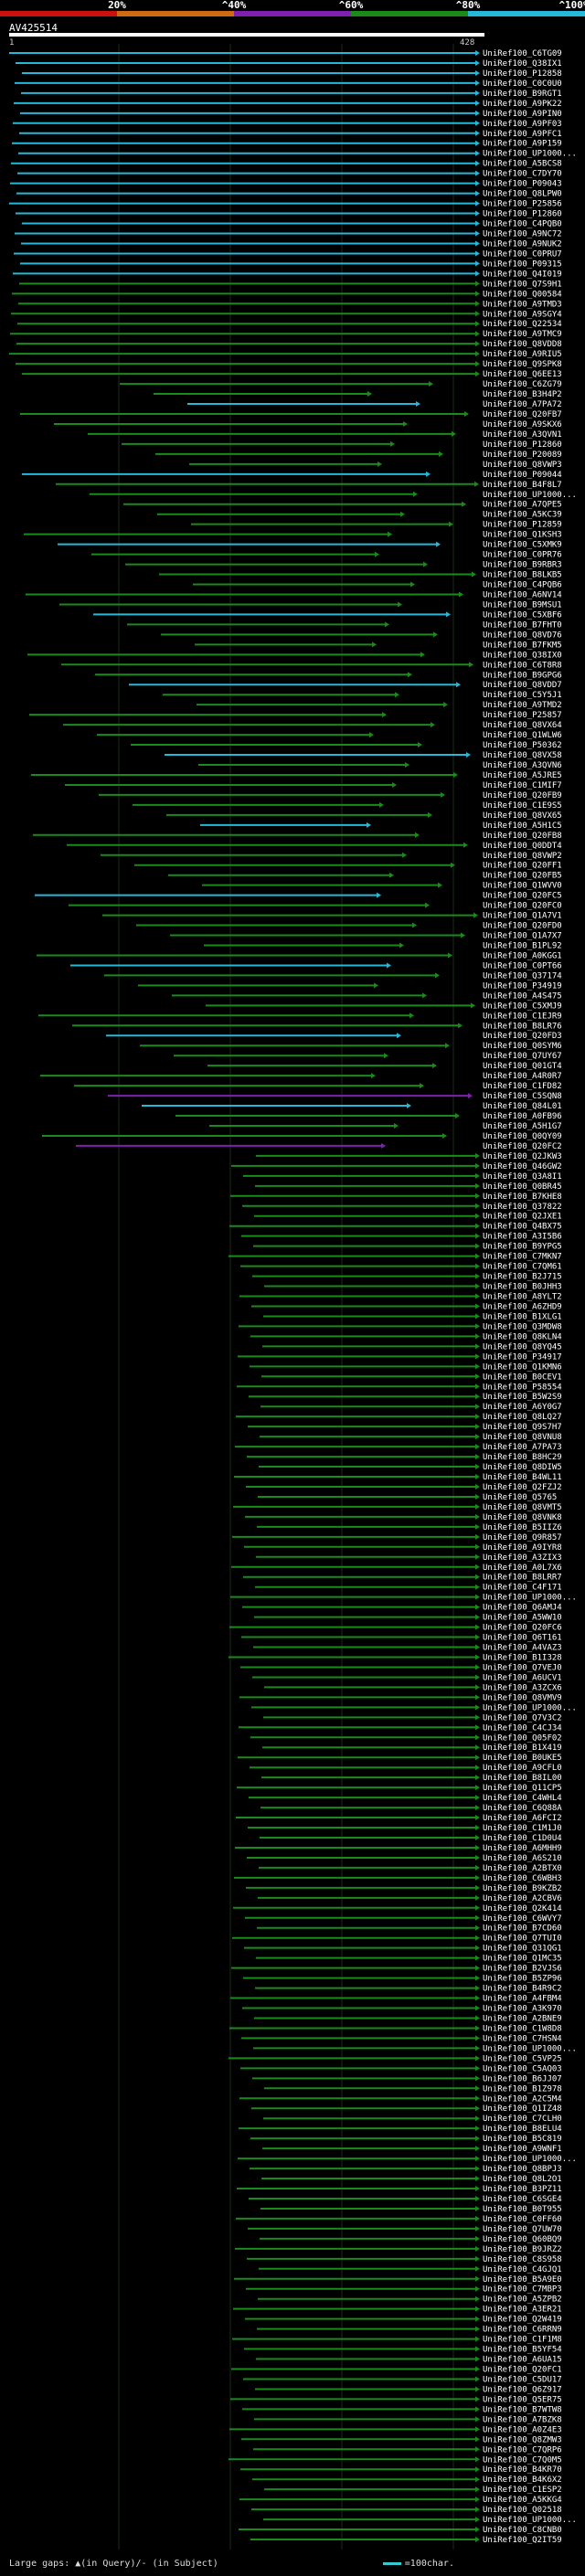 Image resolution: width=585 pixels, height=2576 pixels. What do you see at coordinates (522, 1287) in the screenshot?
I see `hit-label: UniRef100_B0JHH3` at bounding box center [522, 1287].